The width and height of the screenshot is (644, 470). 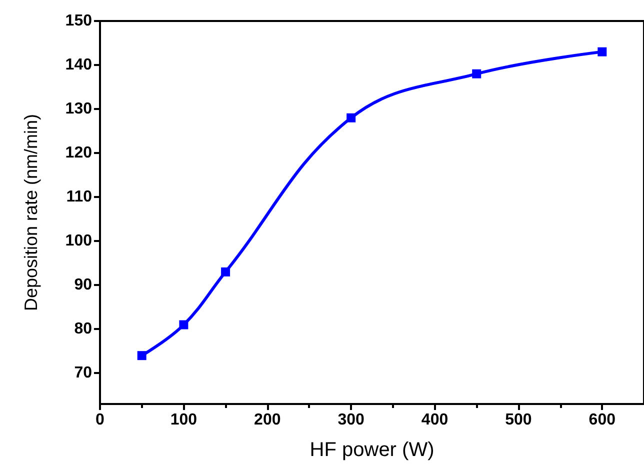 What do you see at coordinates (78, 241) in the screenshot?
I see `y-tick-label: 100` at bounding box center [78, 241].